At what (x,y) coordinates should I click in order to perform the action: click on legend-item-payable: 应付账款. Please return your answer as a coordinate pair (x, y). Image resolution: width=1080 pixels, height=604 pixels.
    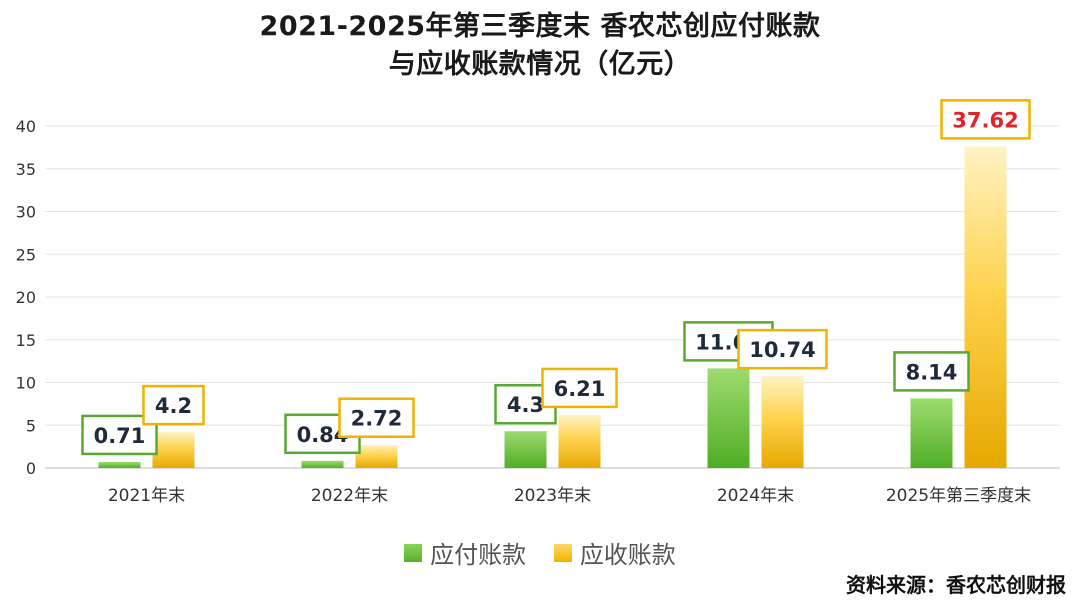
    Looking at the image, I should click on (465, 552).